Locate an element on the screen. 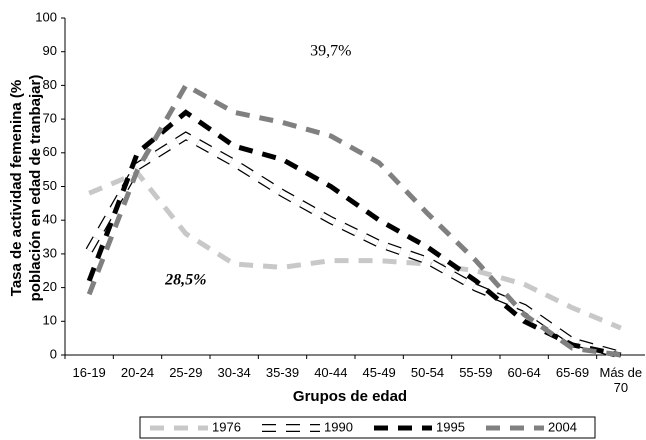 This screenshot has height=440, width=646. legend-label: 1990 is located at coordinates (338, 426).